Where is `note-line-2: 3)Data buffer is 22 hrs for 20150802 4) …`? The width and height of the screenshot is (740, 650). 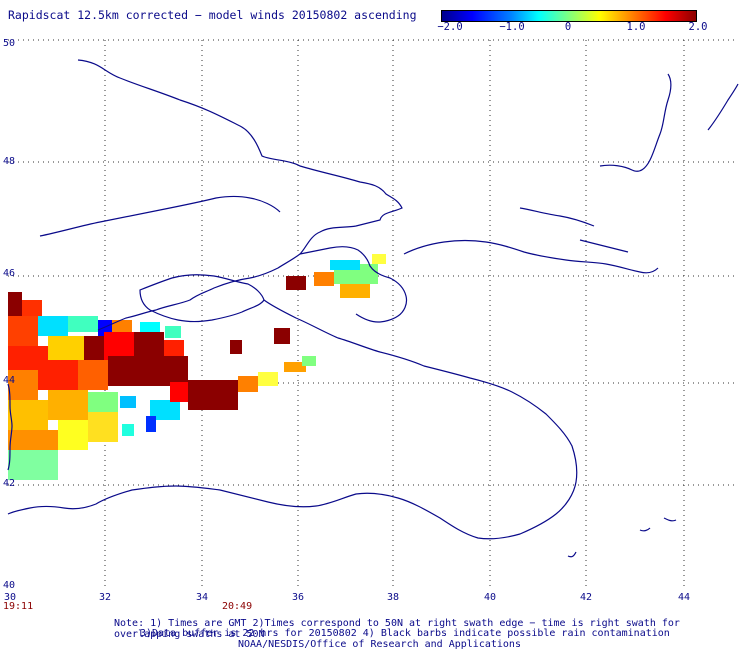 note-line-2: 3)Data buffer is 22 hrs for 20150802 4) … is located at coordinates (405, 633).